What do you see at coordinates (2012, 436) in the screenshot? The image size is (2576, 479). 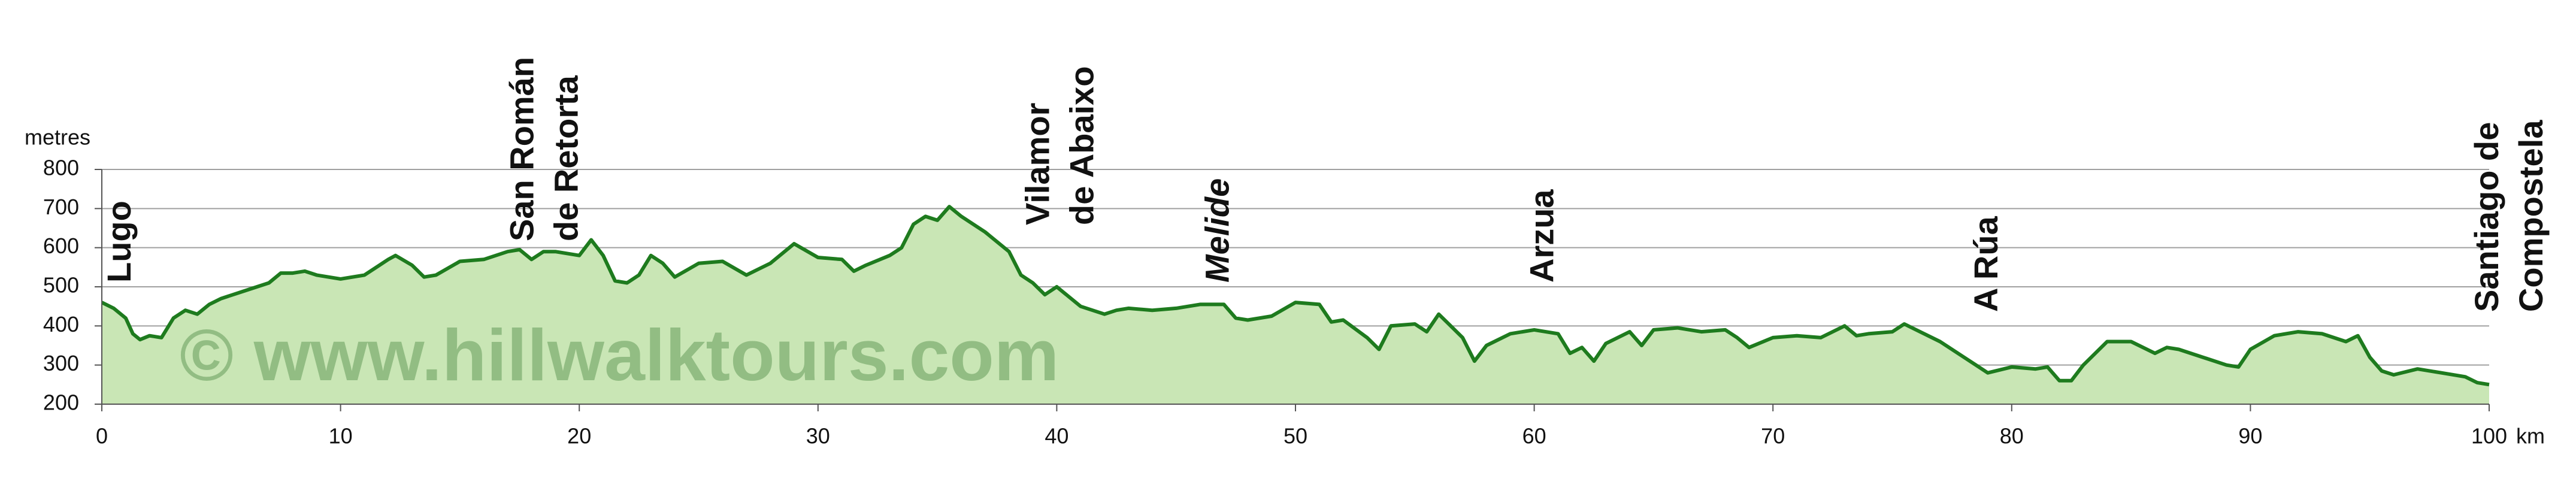 I see `x-tick-label: 80` at bounding box center [2012, 436].